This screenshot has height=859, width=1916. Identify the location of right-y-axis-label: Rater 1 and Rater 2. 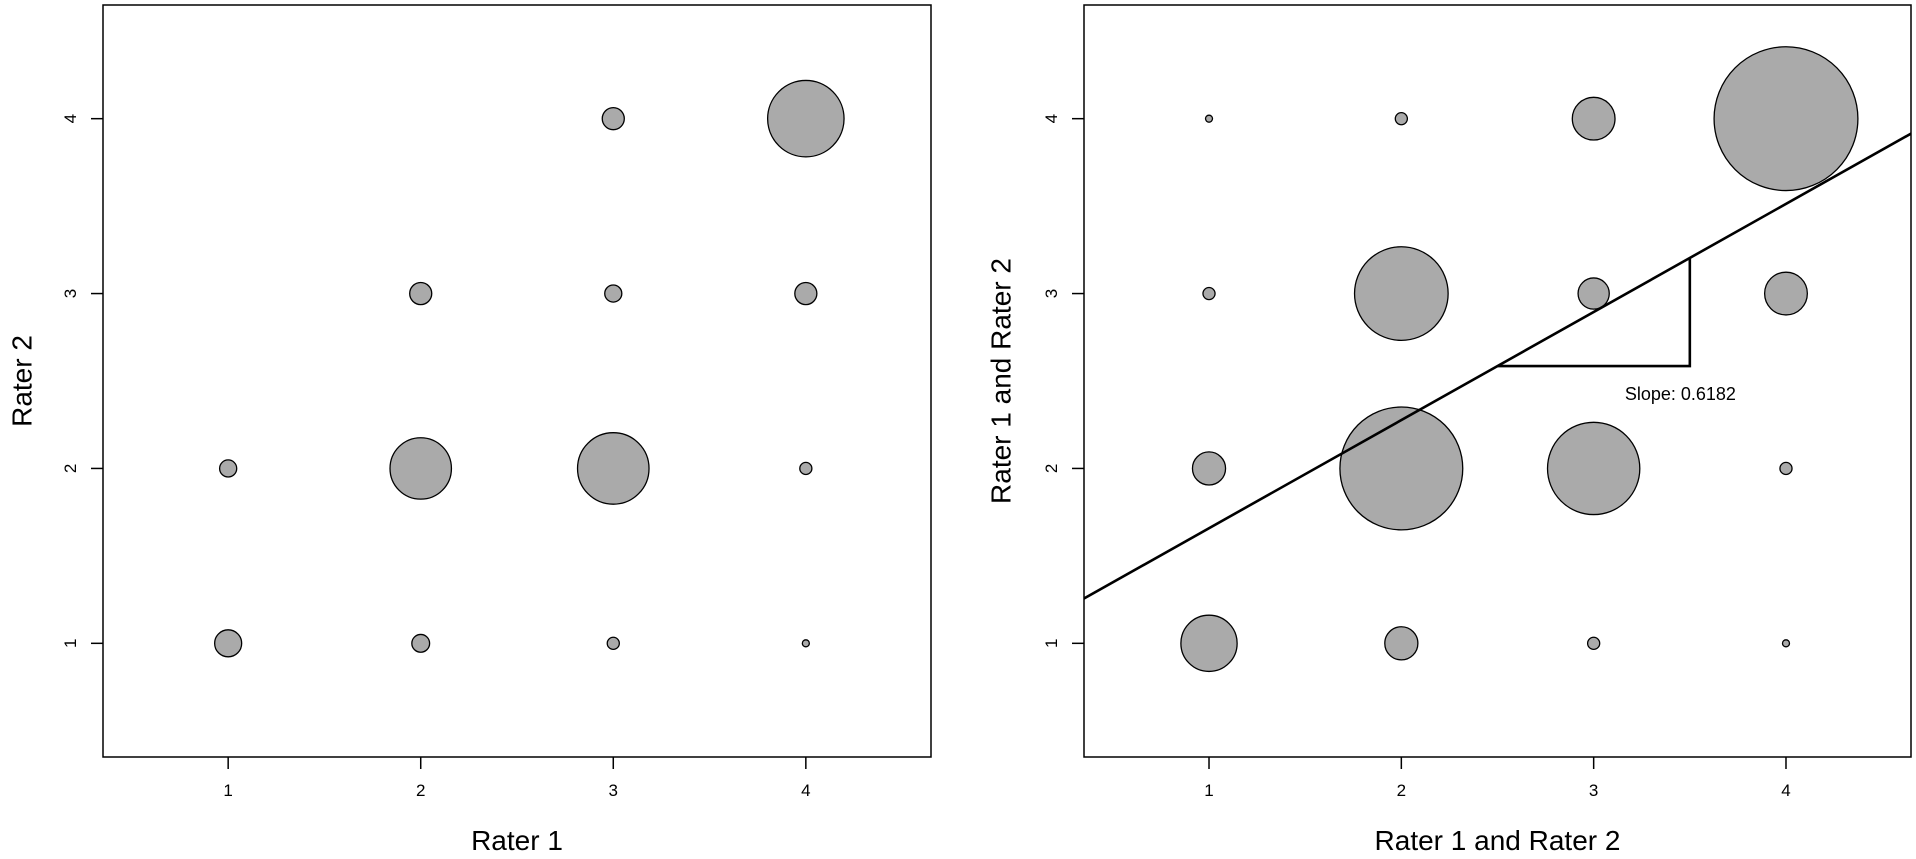
(1000, 381).